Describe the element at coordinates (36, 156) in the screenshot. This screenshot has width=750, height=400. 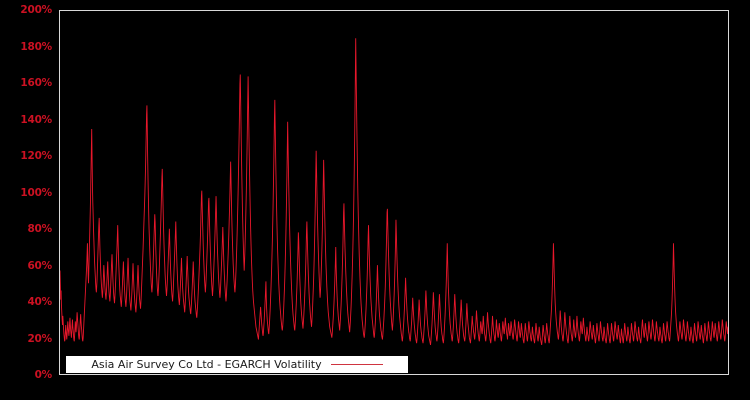
I see `y-tick-label: 120%` at that location.